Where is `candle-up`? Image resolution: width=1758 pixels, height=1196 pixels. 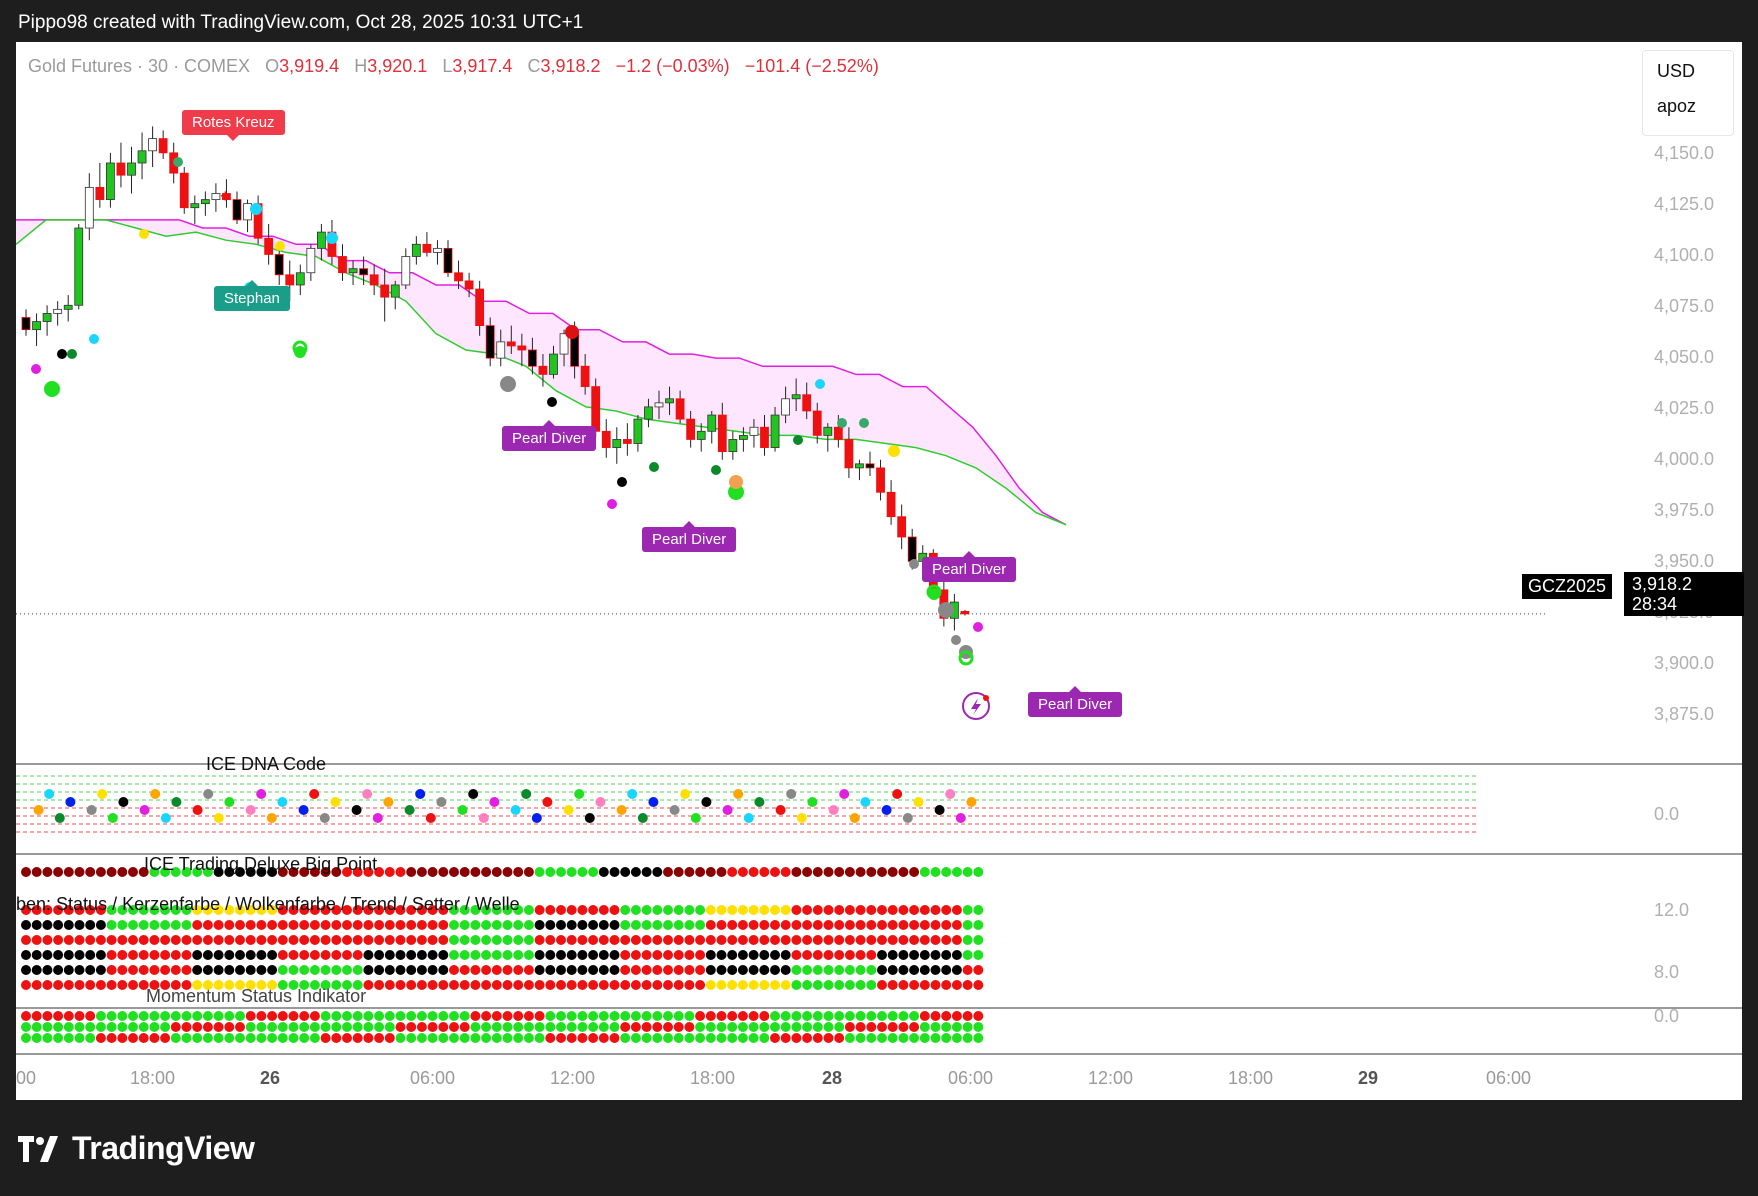
candle-up is located at coordinates (406, 271).